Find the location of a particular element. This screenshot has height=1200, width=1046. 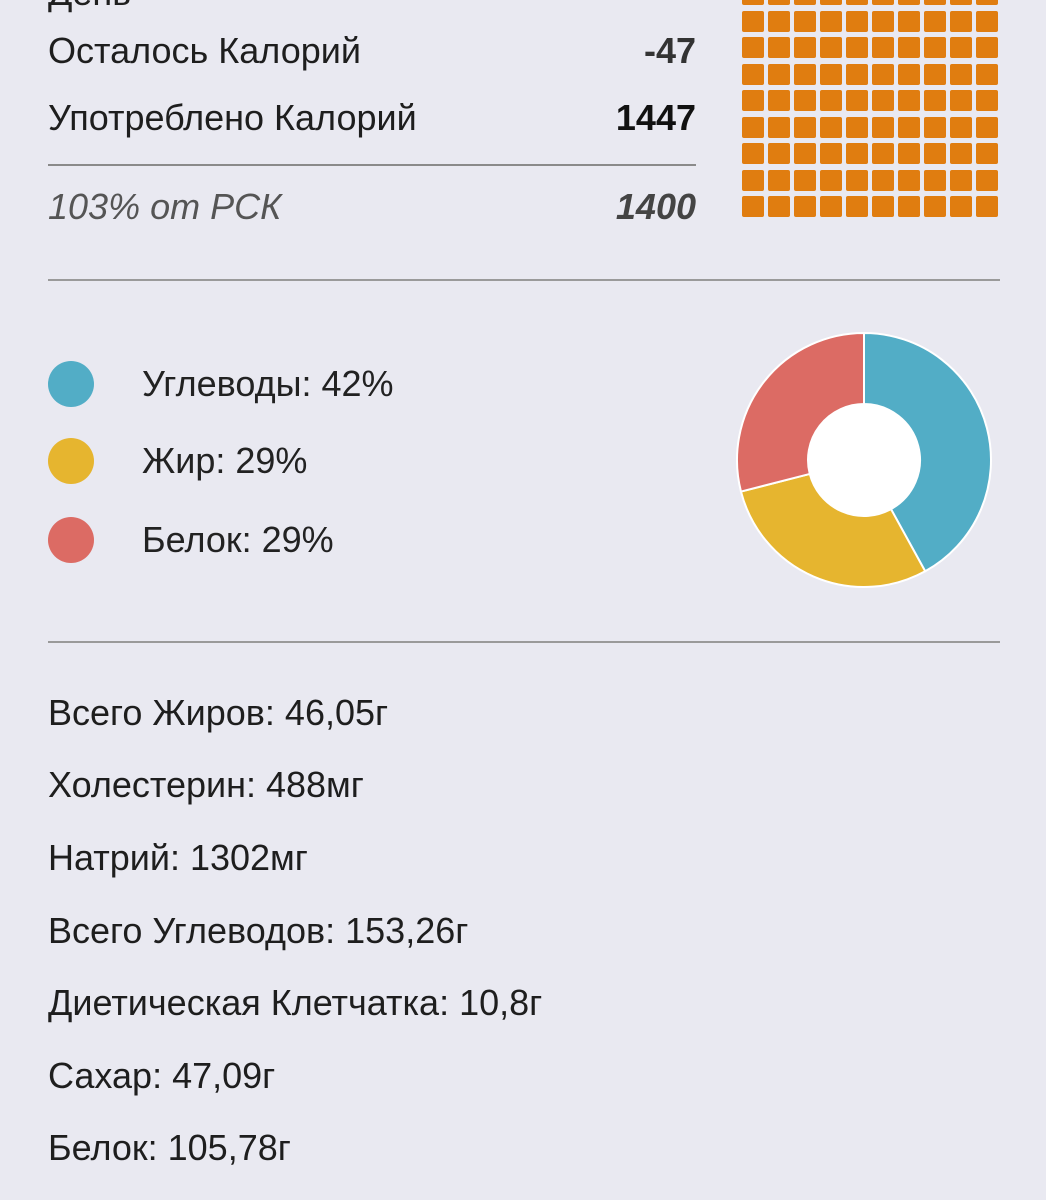

calories-consumed-row: Употреблено Калорий 1447 is located at coordinates (372, 118).